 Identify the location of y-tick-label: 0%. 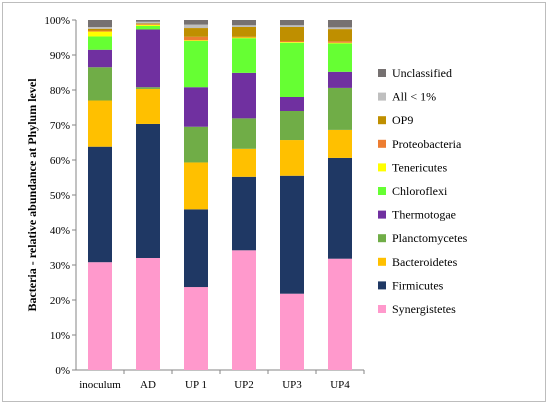
(62, 371).